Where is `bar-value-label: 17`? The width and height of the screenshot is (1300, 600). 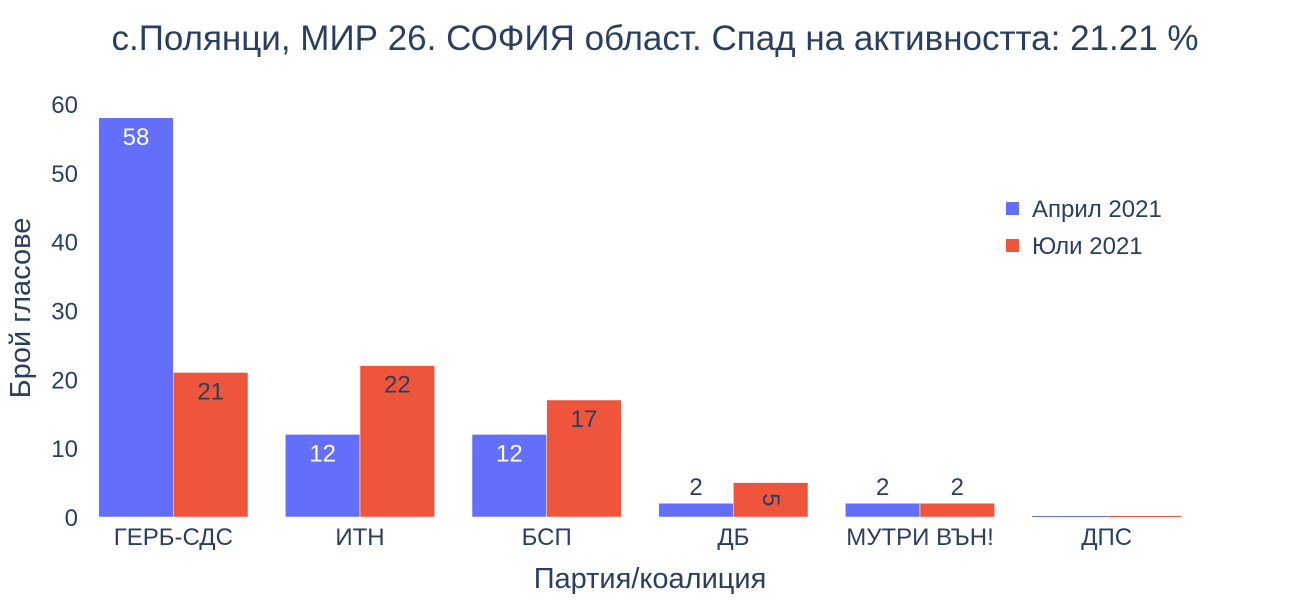
bar-value-label: 17 is located at coordinates (584, 419).